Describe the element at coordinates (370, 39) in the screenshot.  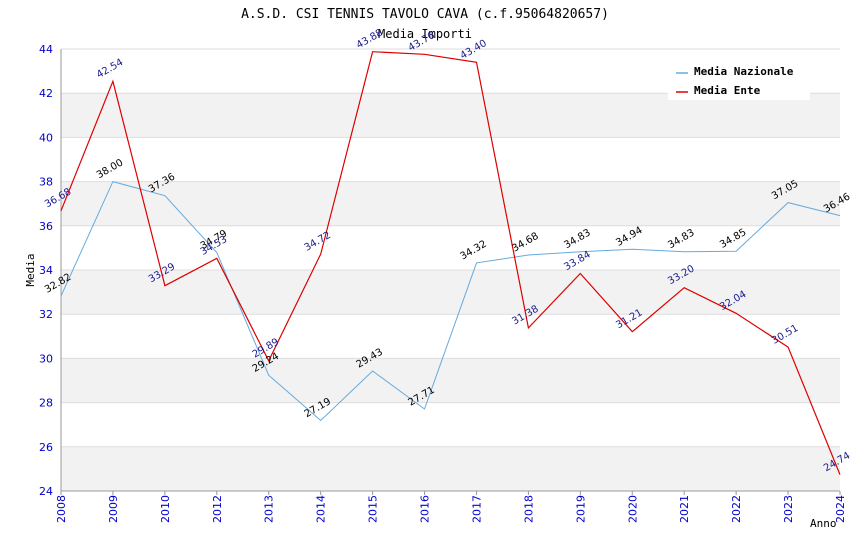
I see `data-label: 43.88` at that location.